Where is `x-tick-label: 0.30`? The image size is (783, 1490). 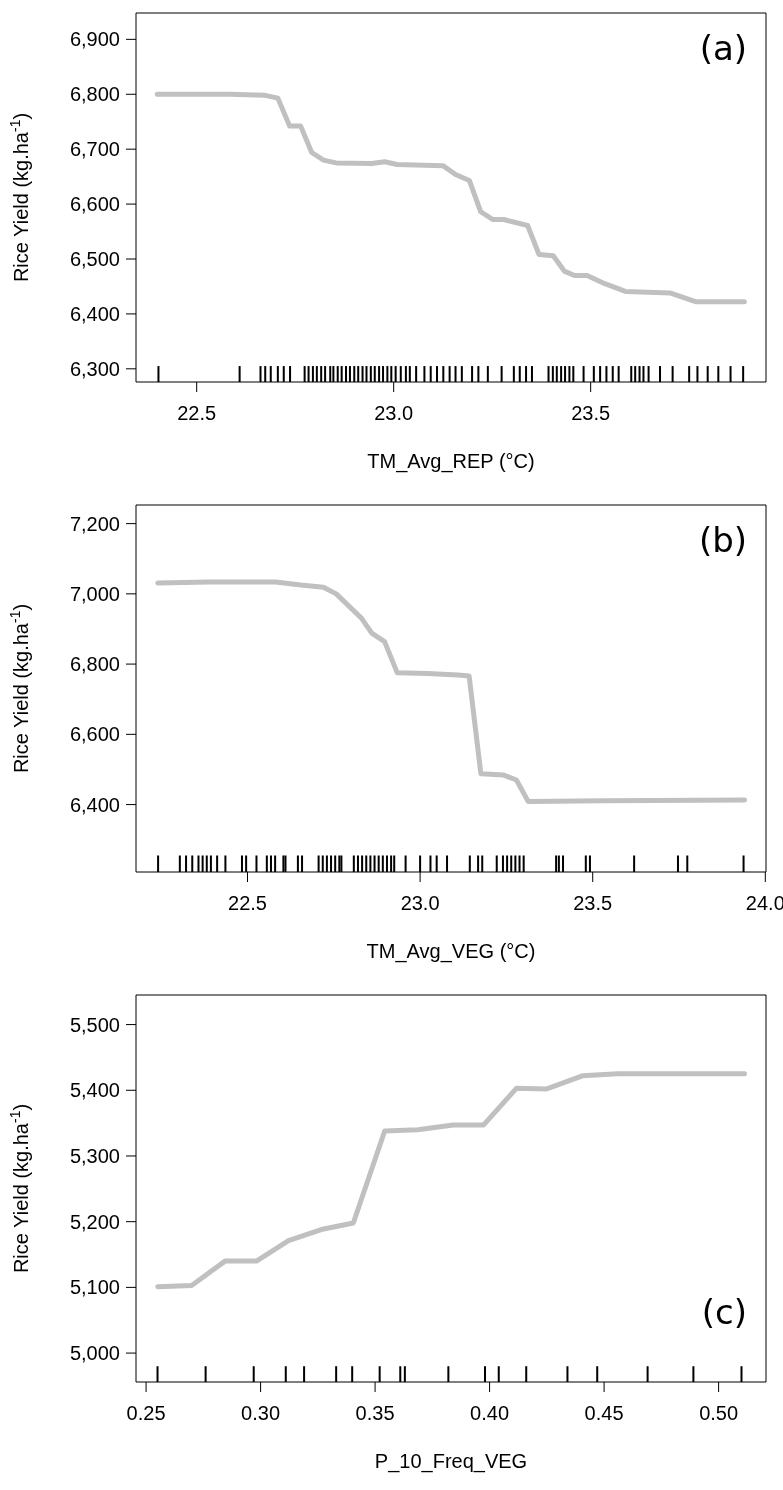 x-tick-label: 0.30 is located at coordinates (261, 1413).